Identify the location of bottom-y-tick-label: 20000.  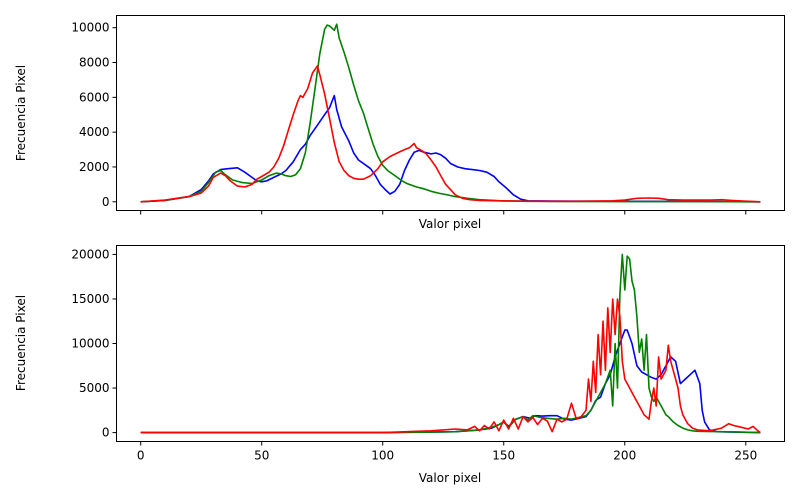
(90, 254).